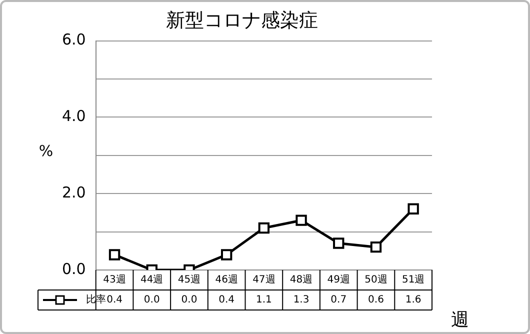  I want to click on x-tick-label: 45週, so click(189, 280).